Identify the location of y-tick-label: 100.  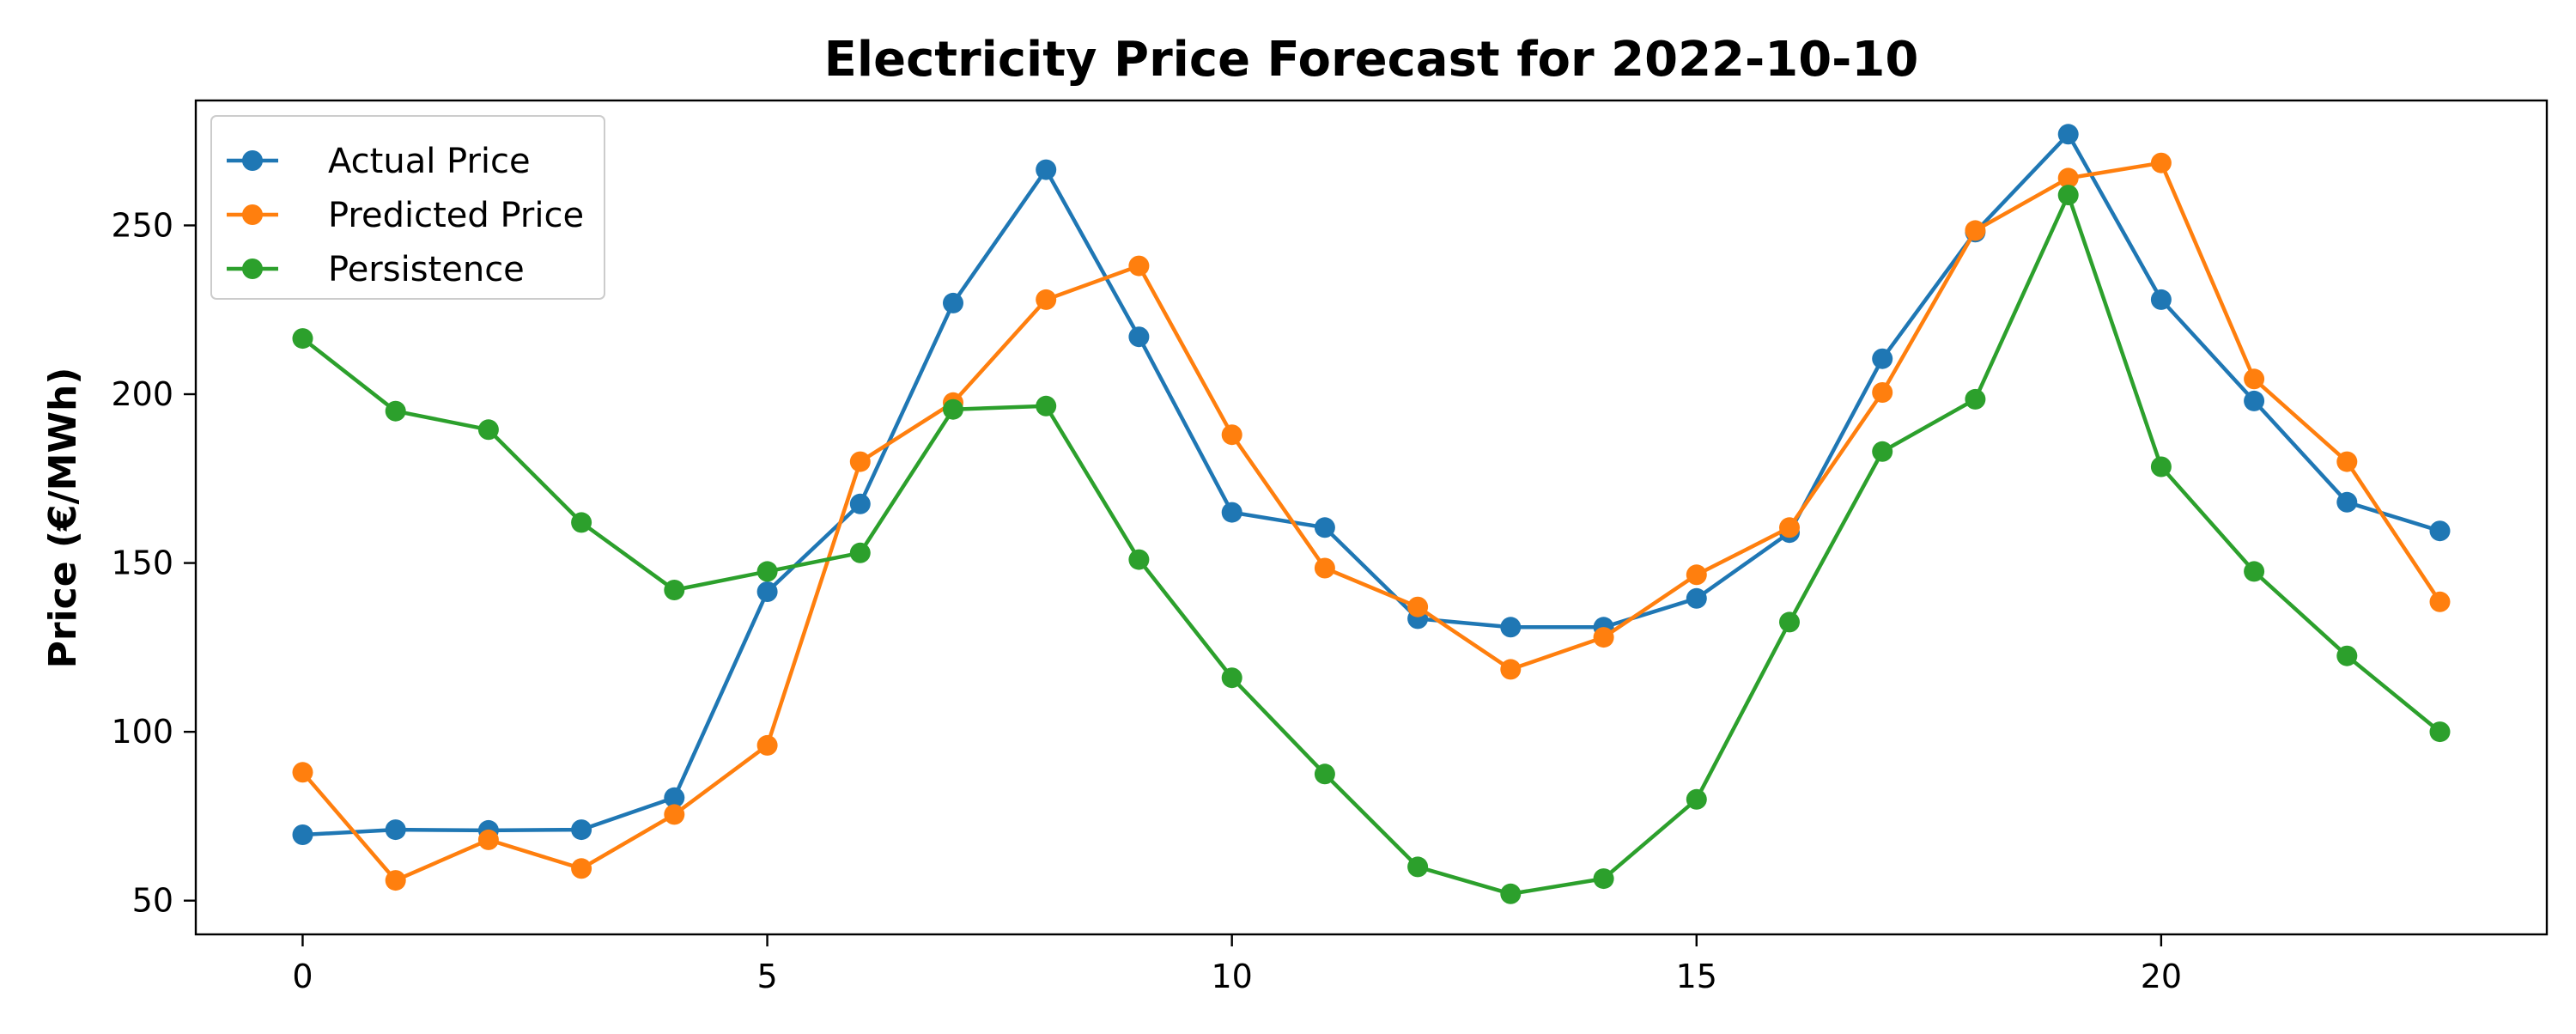
(142, 732).